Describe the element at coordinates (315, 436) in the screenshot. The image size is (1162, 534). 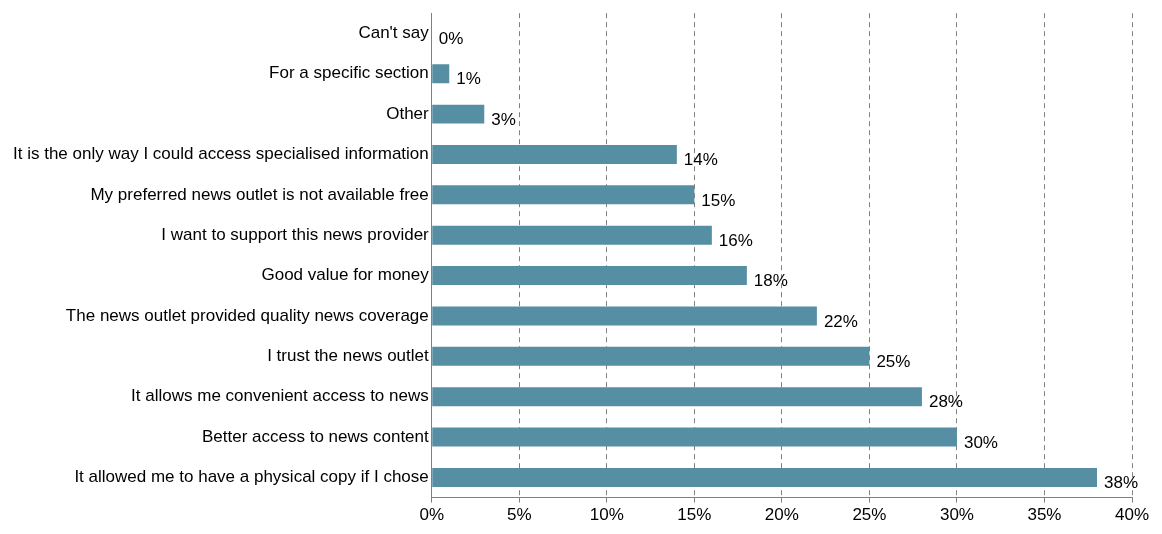
I see `y-tick-label: Better access to news content` at that location.